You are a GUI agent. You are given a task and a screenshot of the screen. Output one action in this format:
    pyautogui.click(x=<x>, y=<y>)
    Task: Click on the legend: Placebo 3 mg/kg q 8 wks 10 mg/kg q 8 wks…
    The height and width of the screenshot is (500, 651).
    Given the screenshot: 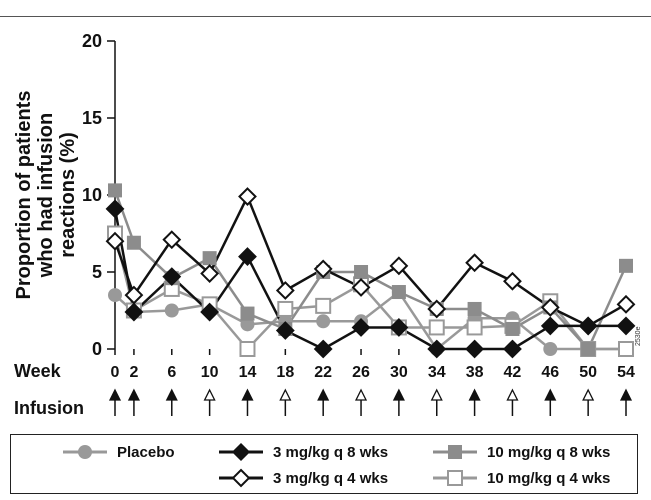 What is the action you would take?
    pyautogui.click(x=324, y=464)
    